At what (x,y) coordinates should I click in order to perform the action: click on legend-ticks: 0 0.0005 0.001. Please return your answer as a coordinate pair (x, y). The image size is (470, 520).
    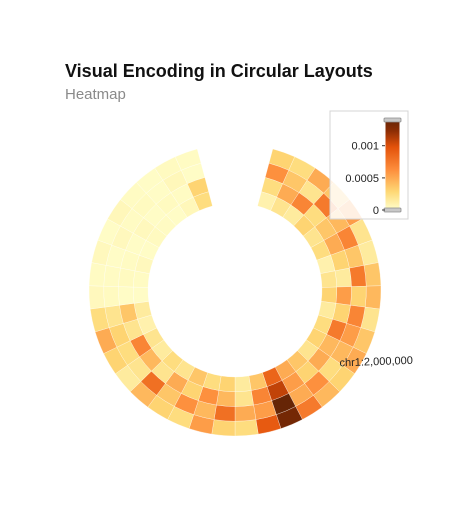
    Looking at the image, I should click on (365, 179).